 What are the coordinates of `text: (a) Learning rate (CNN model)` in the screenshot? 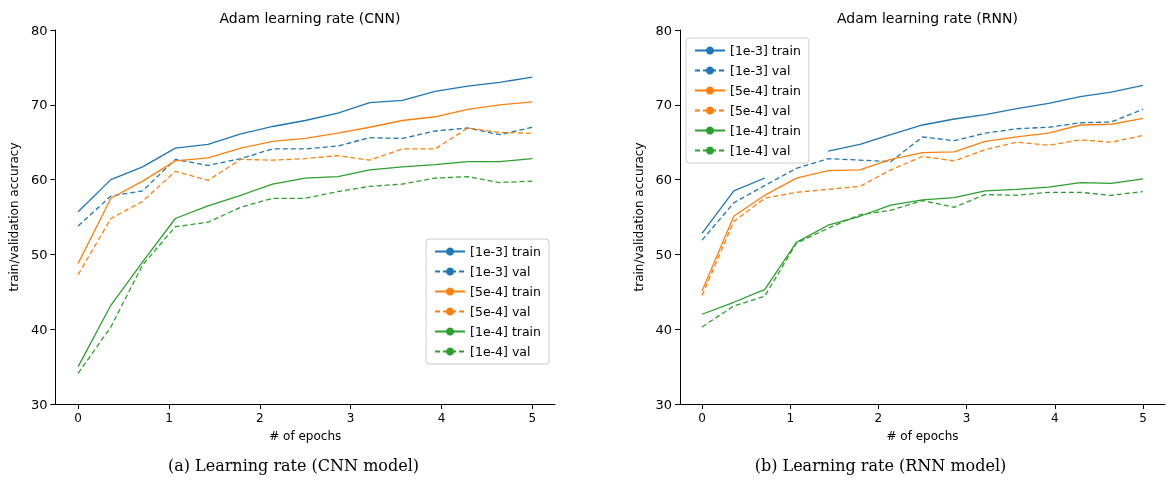 It's located at (293, 465).